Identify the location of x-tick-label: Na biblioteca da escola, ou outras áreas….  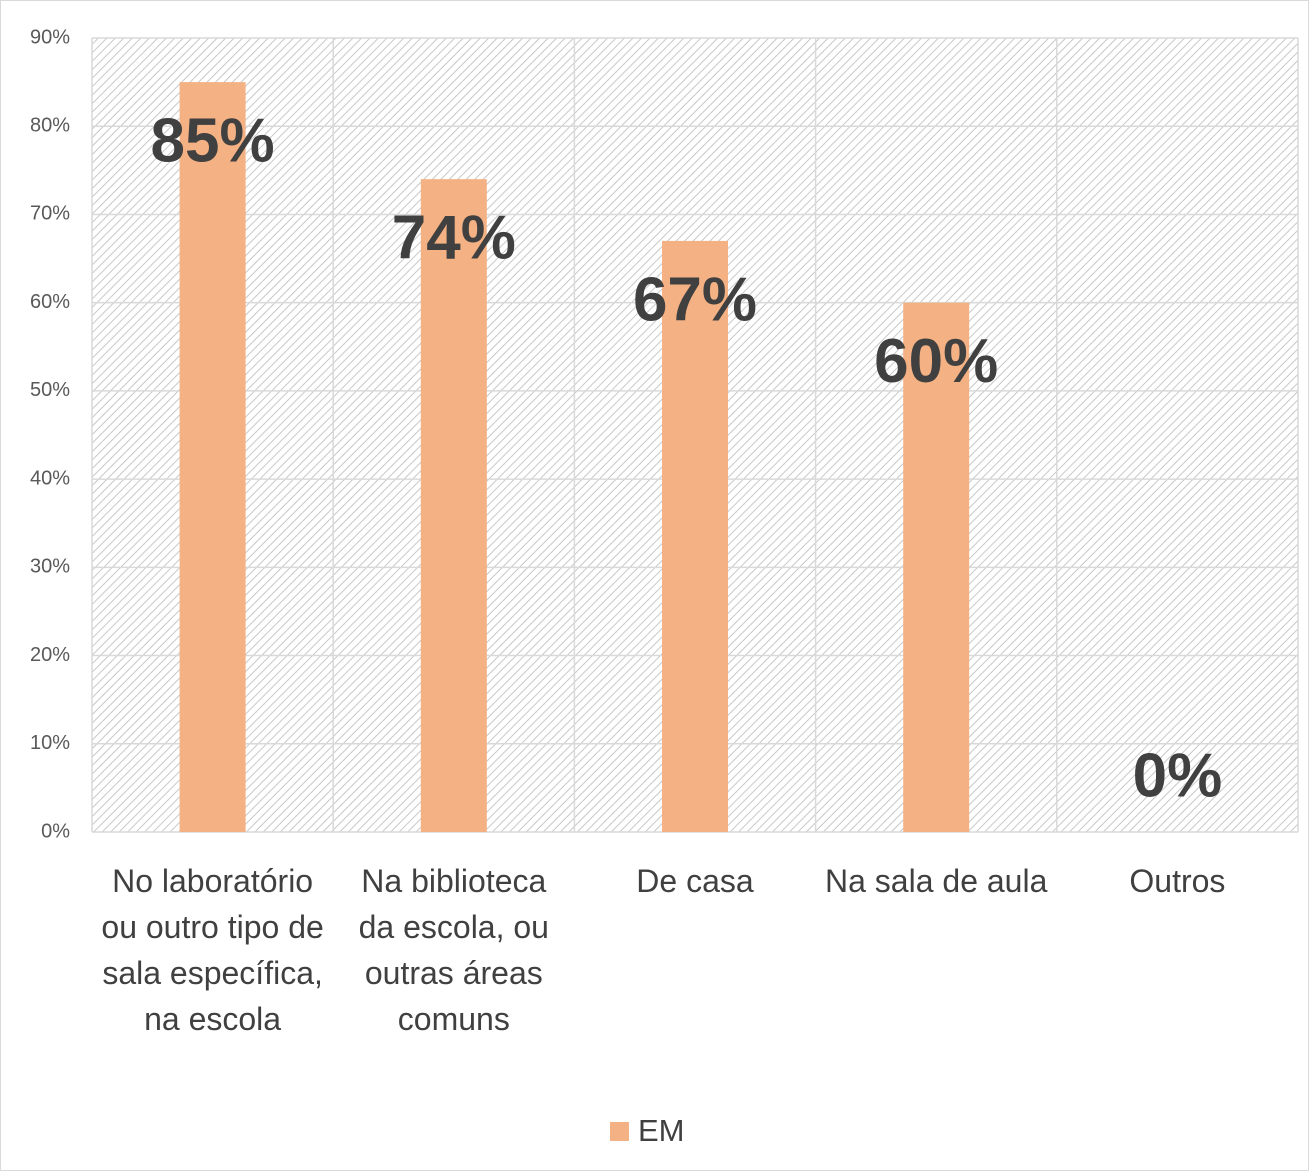
(453, 950).